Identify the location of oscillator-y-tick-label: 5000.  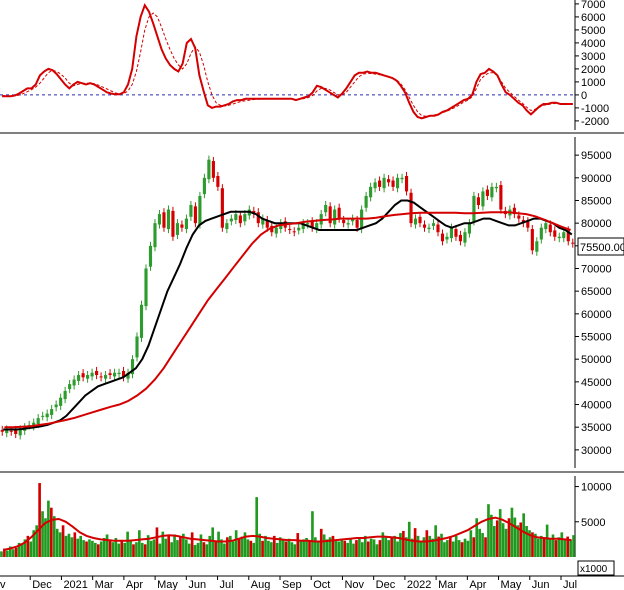
(593, 31).